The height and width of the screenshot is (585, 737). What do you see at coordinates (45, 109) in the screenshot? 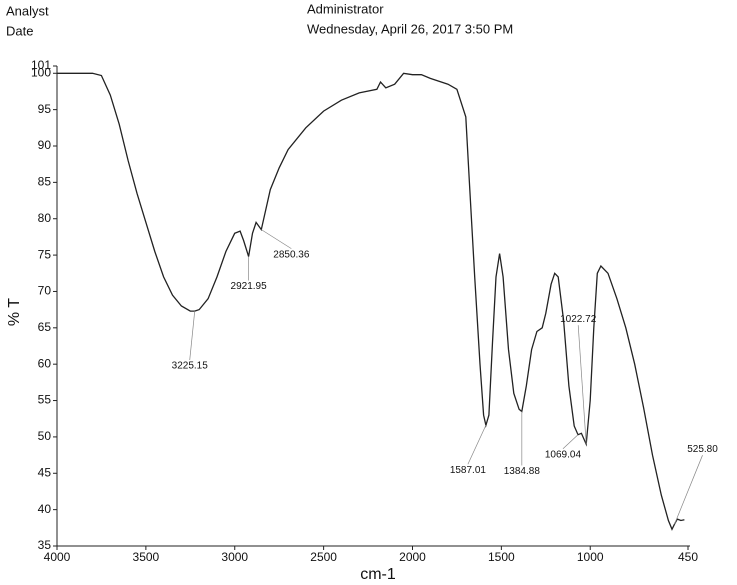
I see `y-tick-label: 95` at bounding box center [45, 109].